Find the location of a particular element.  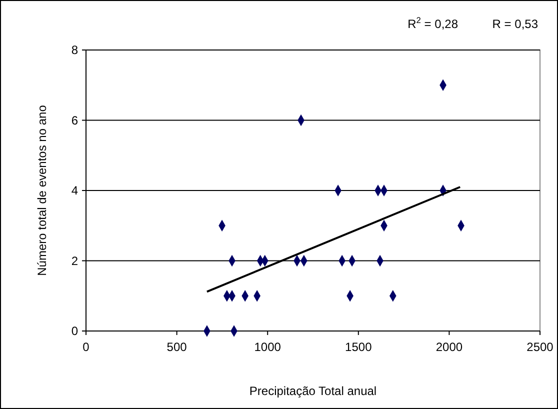

x-tick-label: 2000 is located at coordinates (449, 347).